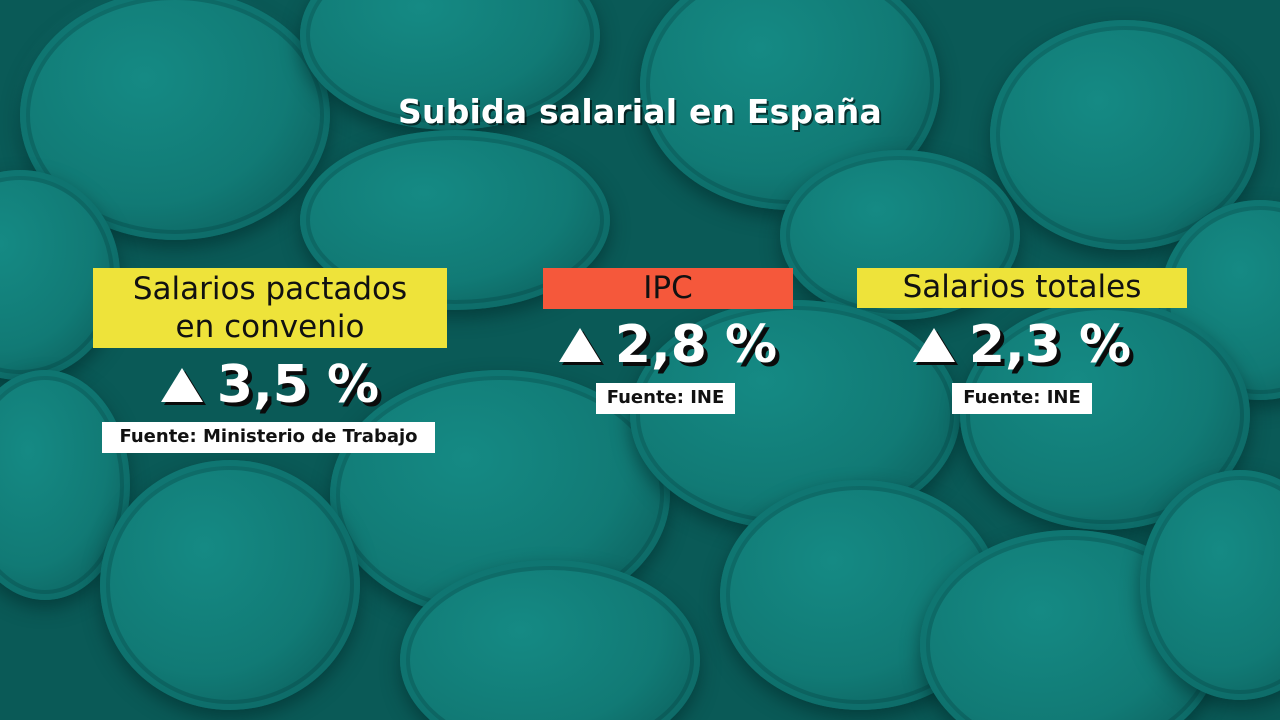 This screenshot has width=1280, height=720. Describe the element at coordinates (1050, 345) in the screenshot. I see `indicator-value-text: 2,3 %` at that location.